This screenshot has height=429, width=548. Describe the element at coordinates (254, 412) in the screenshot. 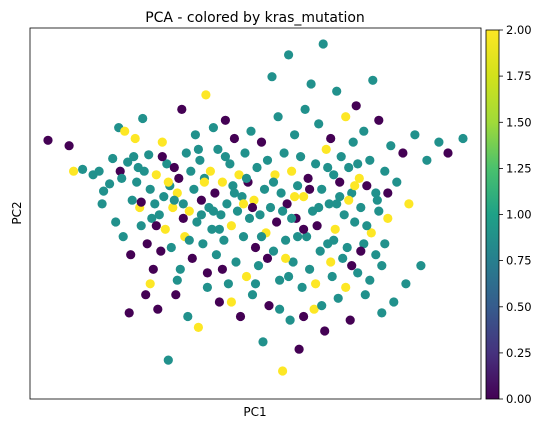

I see `x-axis-label: PC1` at that location.